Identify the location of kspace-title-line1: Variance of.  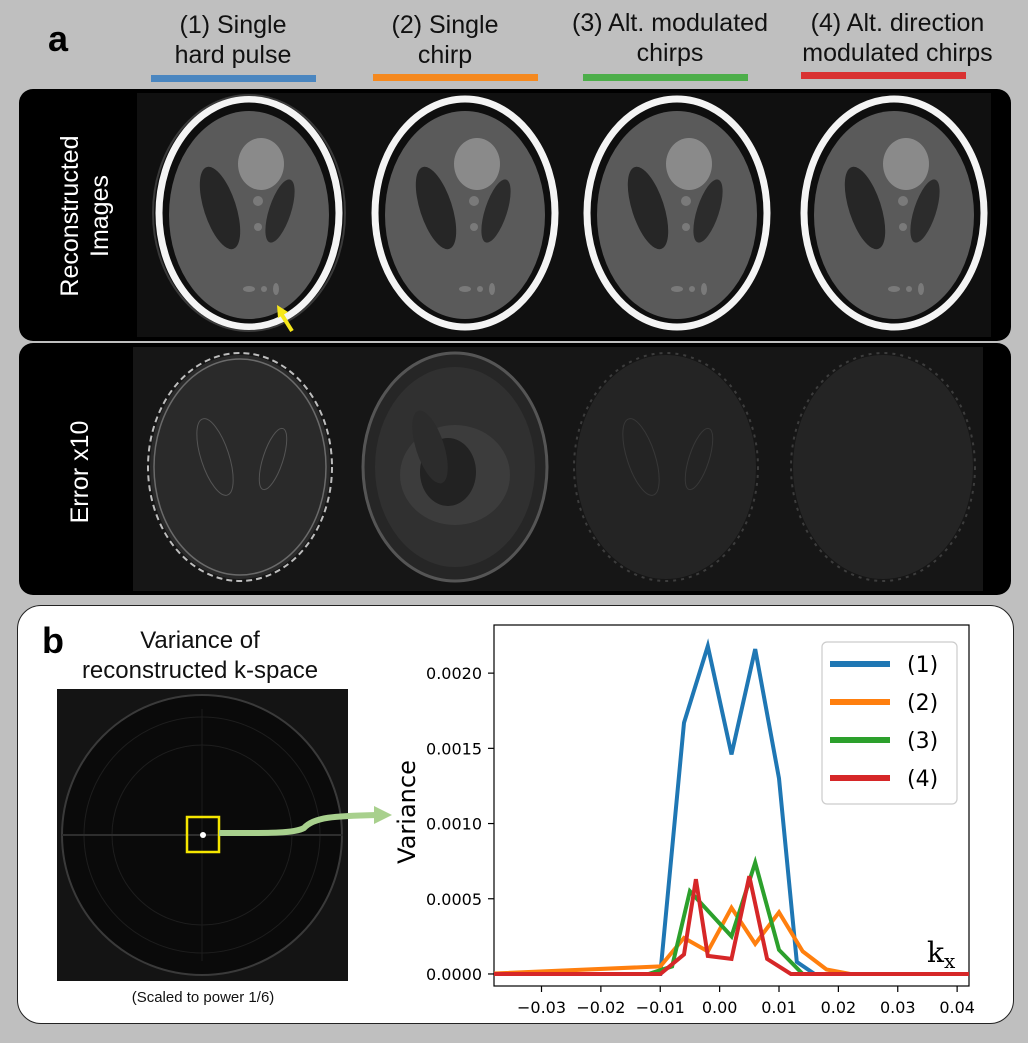
(200, 640).